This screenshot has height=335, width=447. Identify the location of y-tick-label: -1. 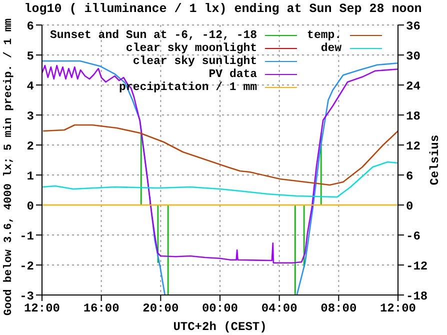
(27, 236).